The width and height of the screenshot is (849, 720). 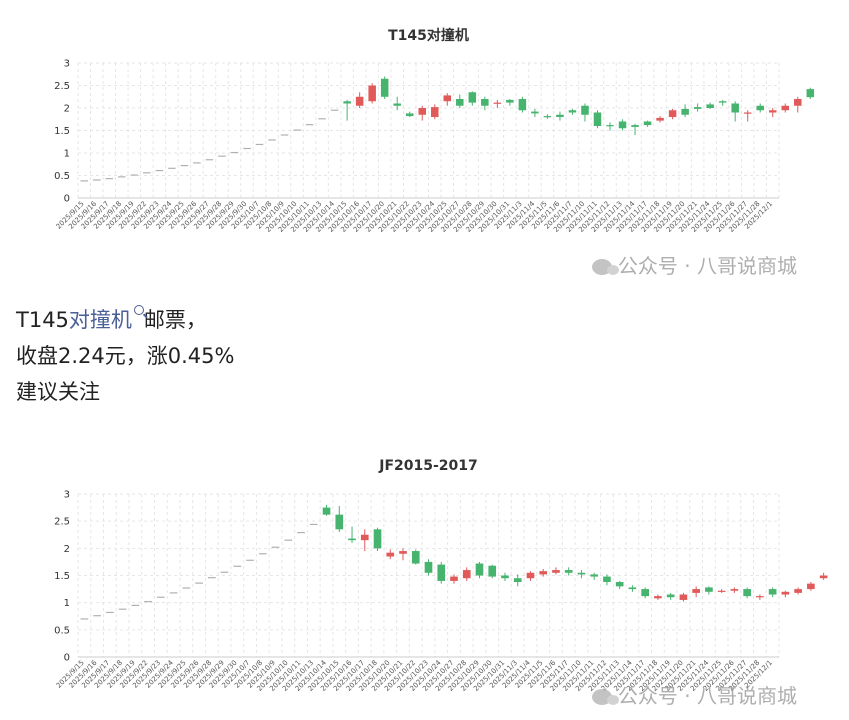 I want to click on collider-link: 对撞机, so click(x=100, y=320).